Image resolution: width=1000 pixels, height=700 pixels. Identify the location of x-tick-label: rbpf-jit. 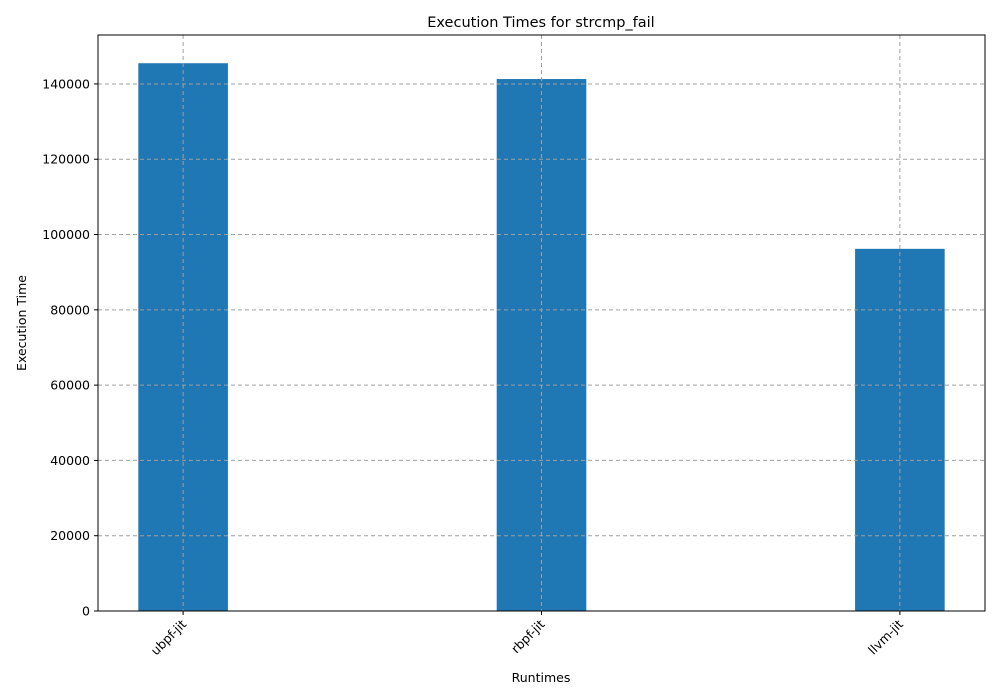
(528, 636).